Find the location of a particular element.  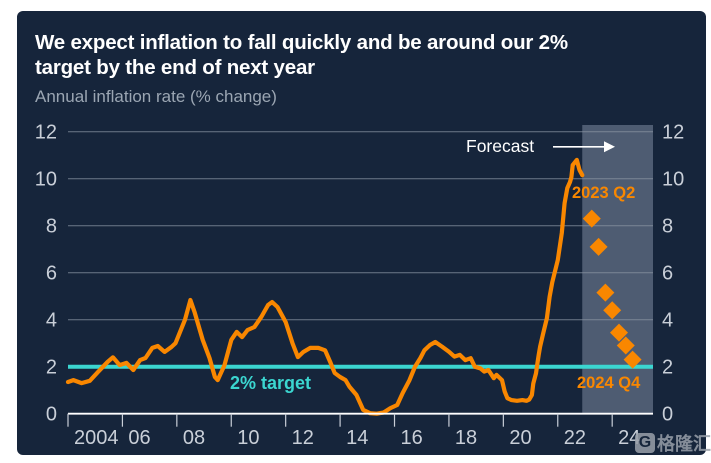

x-tick-label: 12 is located at coordinates (303, 438).